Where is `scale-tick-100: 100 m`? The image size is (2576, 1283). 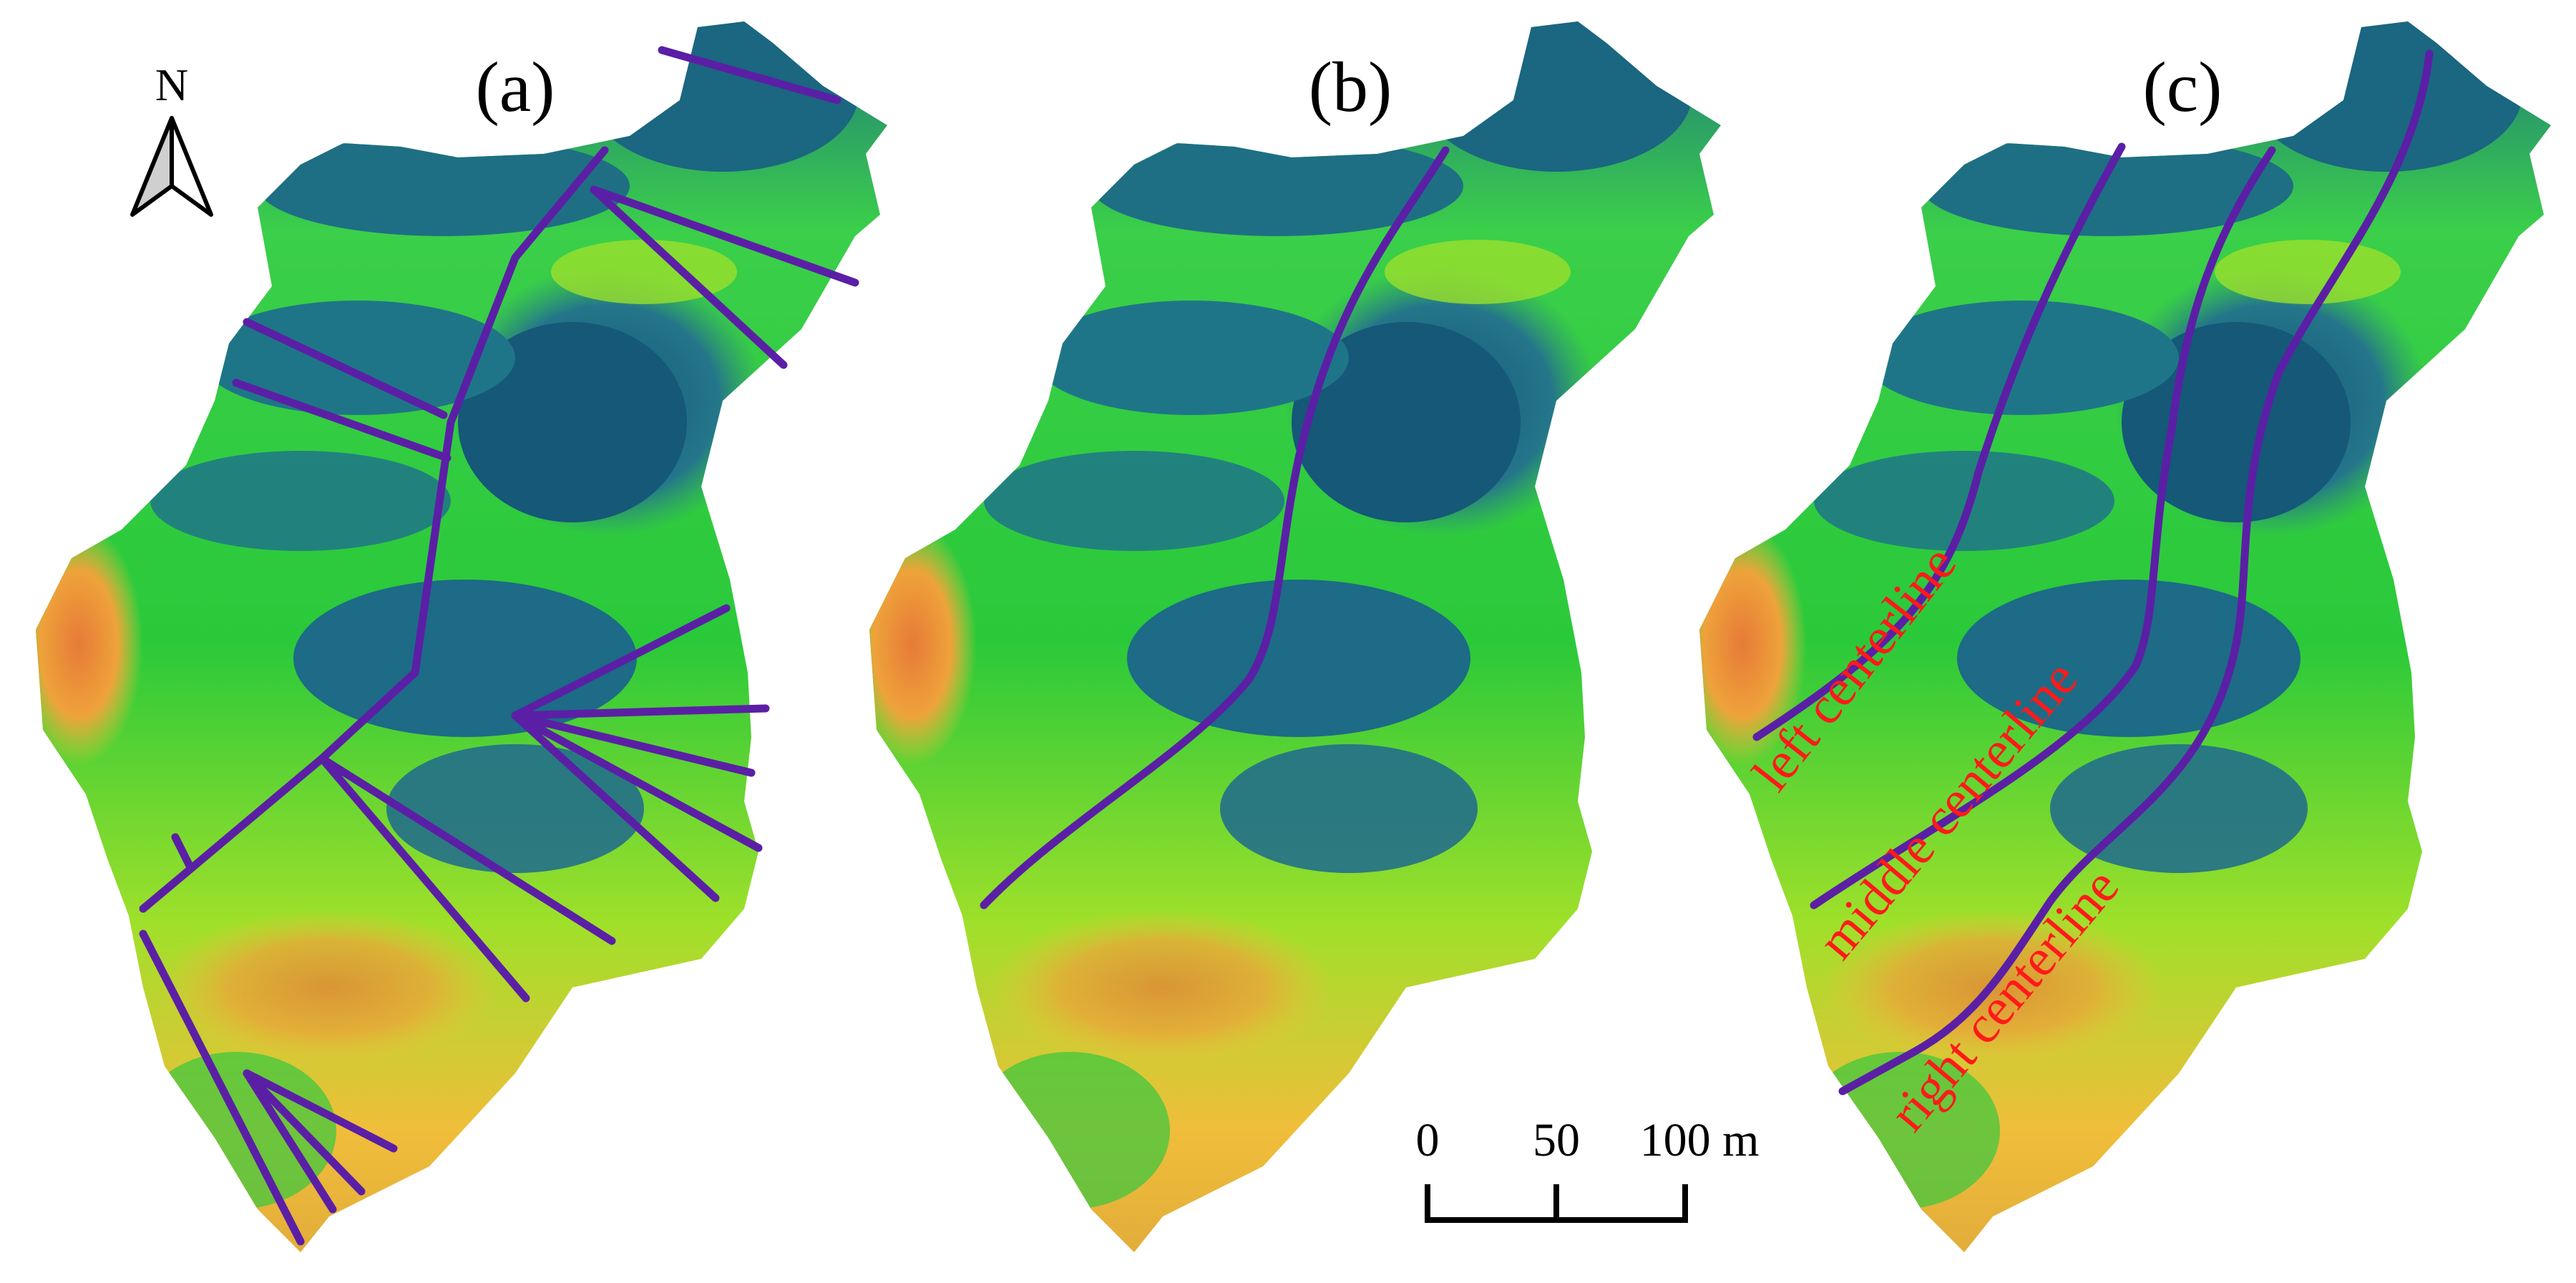
scale-tick-100: 100 m is located at coordinates (1700, 1140).